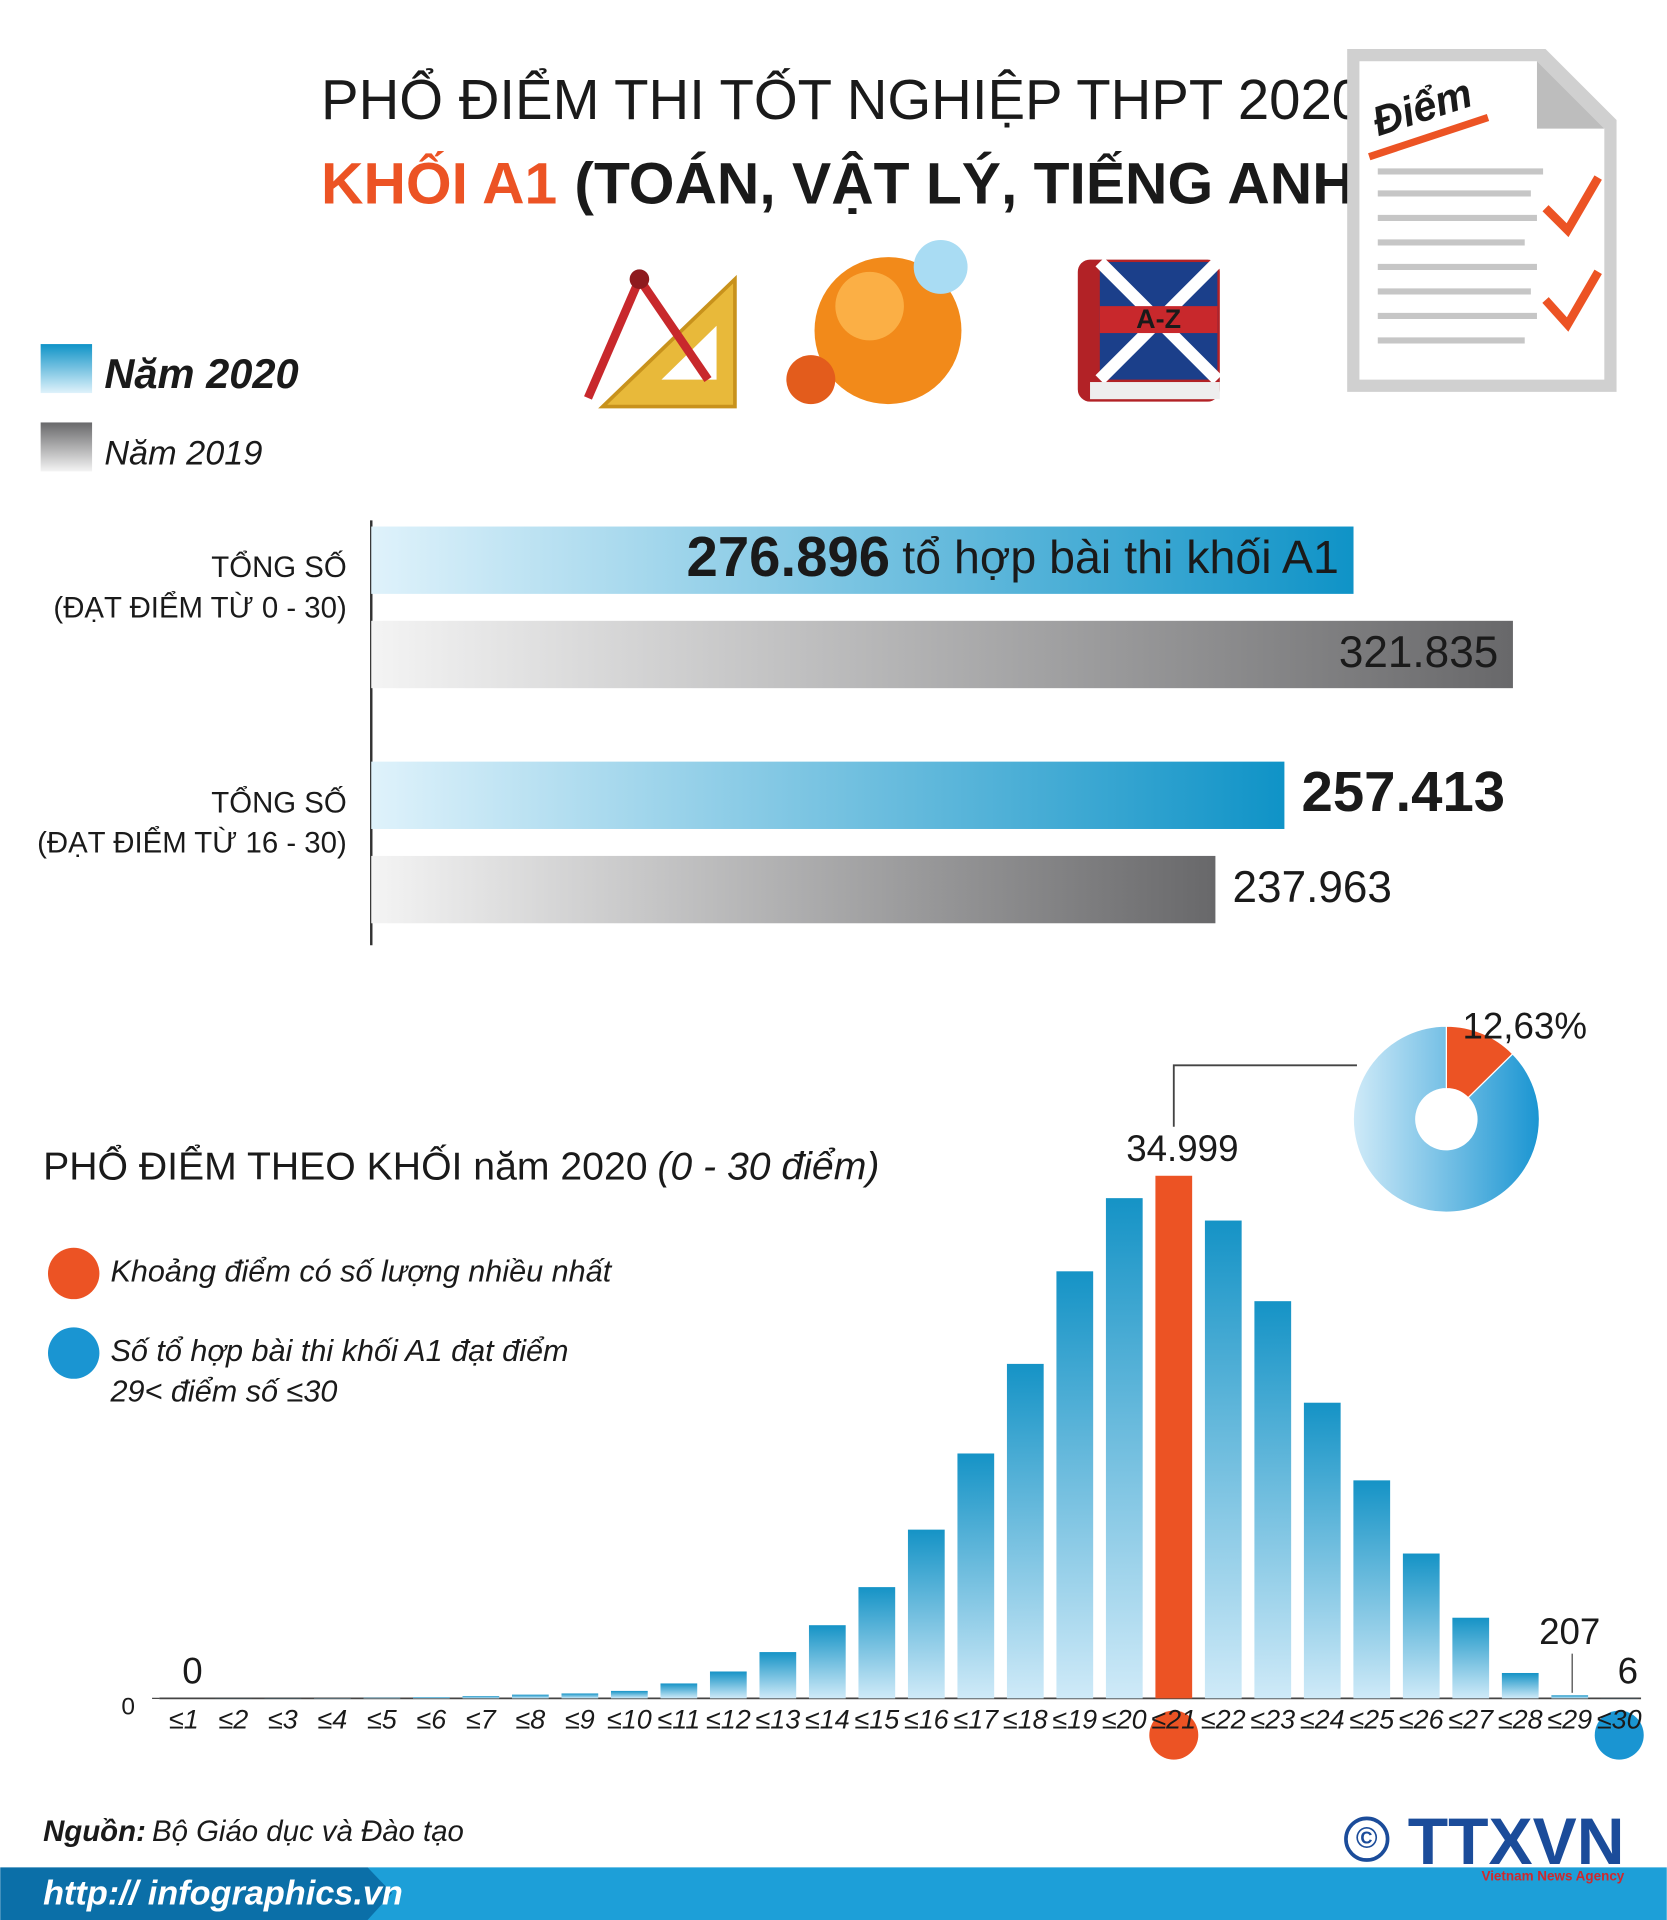 The width and height of the screenshot is (1667, 1920). Describe the element at coordinates (580, 1720) in the screenshot. I see `x-tick-label: ≤9` at that location.